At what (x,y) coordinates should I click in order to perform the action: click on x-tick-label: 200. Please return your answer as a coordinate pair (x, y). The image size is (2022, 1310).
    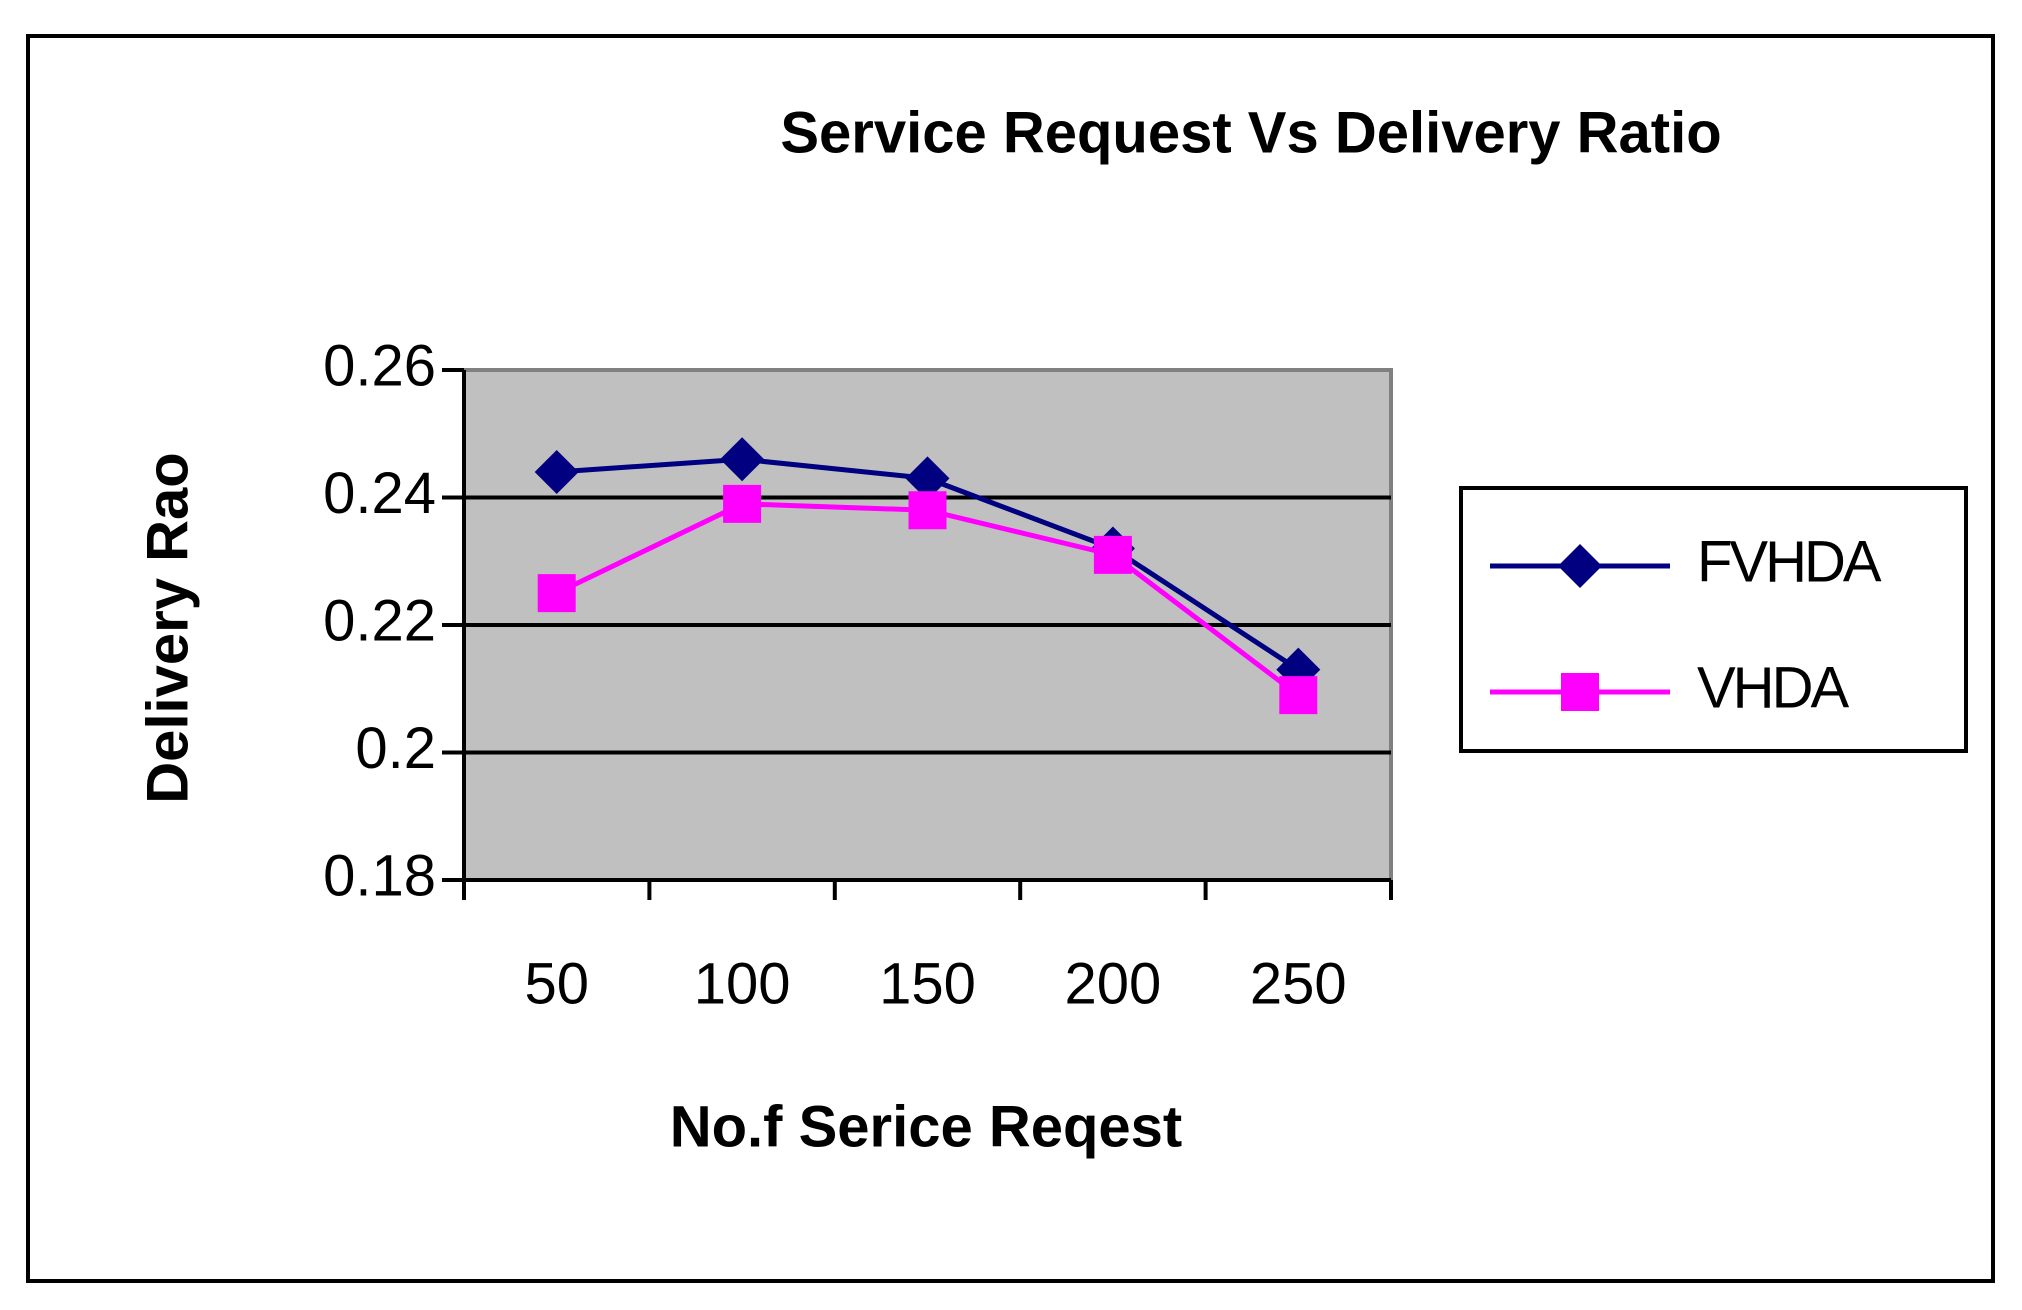
    Looking at the image, I should click on (1113, 983).